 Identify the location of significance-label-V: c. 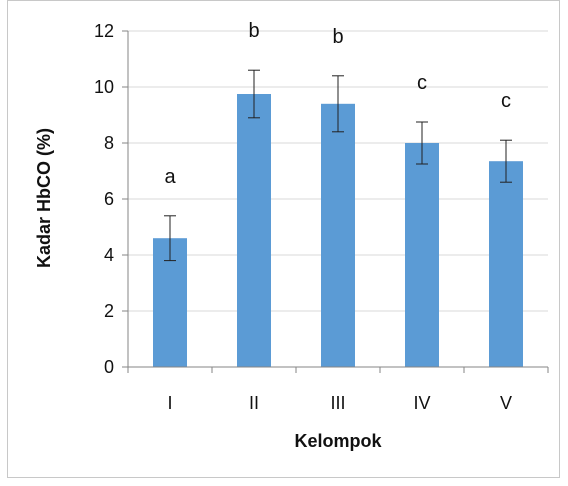
(506, 101).